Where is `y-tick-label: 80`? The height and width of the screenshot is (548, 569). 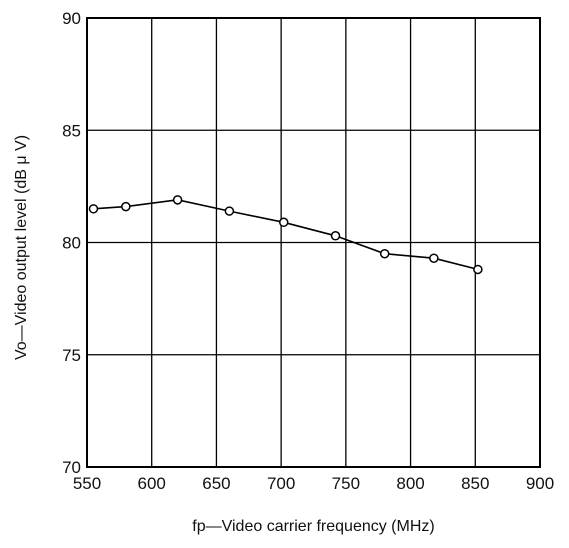 y-tick-label: 80 is located at coordinates (71, 243).